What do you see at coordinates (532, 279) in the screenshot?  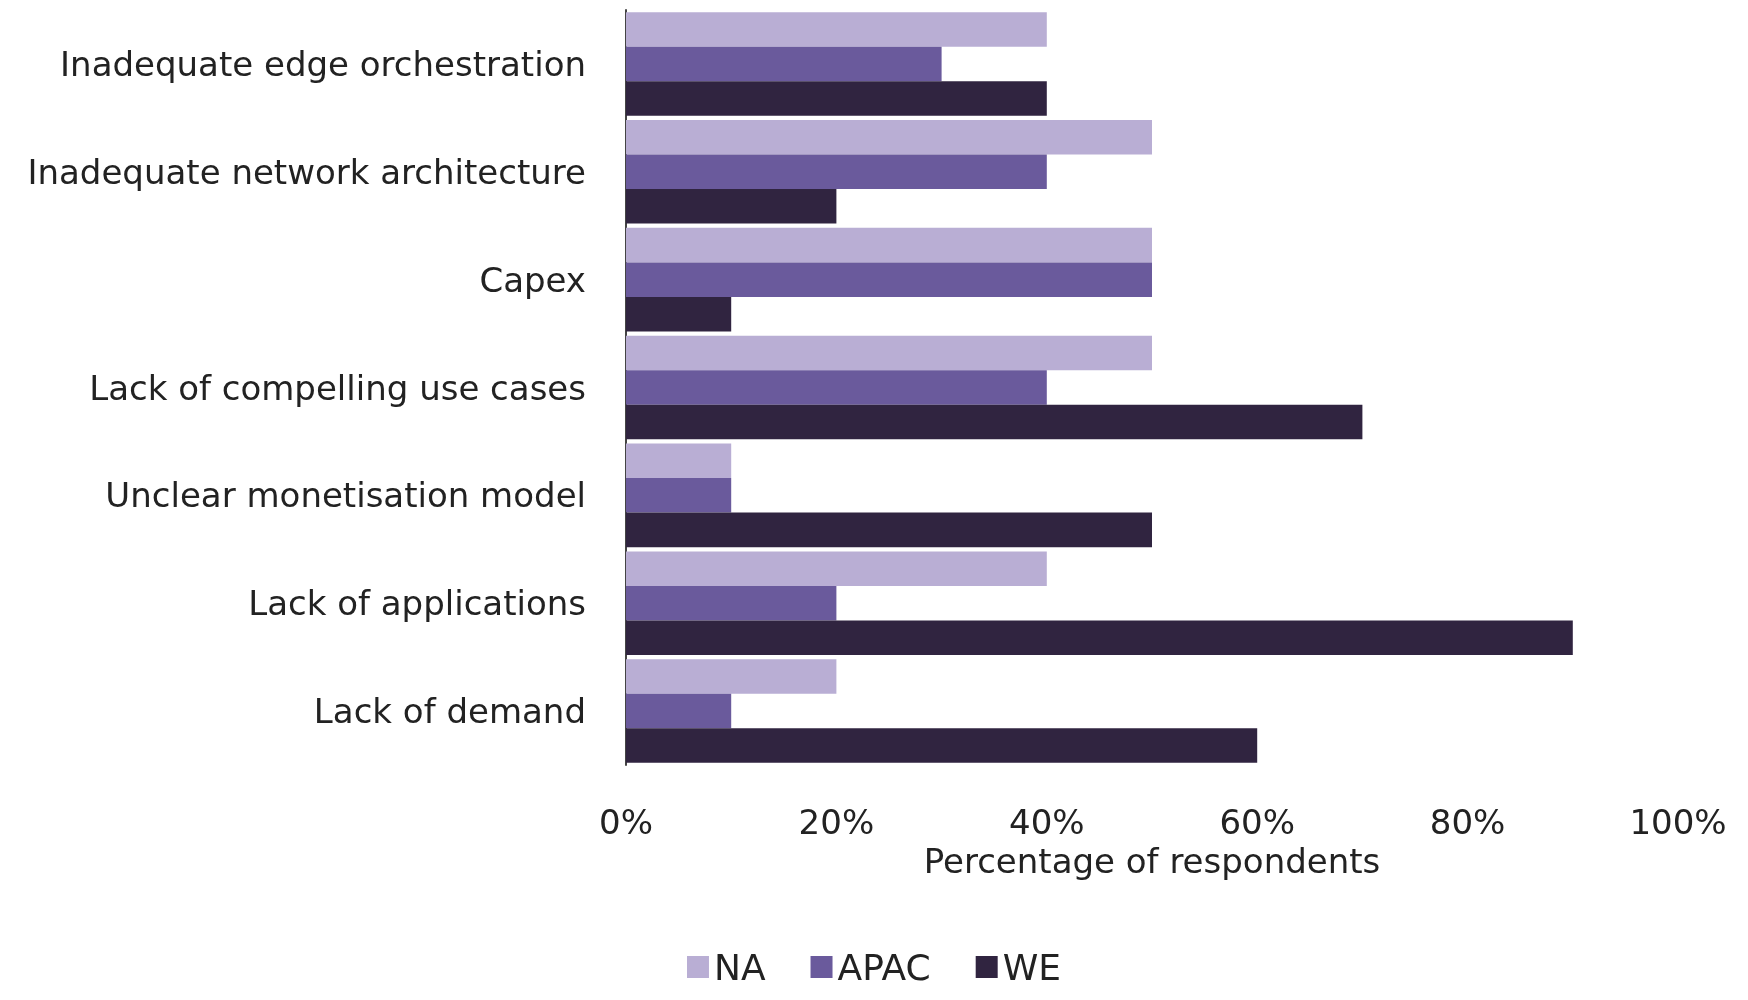 I see `y-tick-label: Capex` at bounding box center [532, 279].